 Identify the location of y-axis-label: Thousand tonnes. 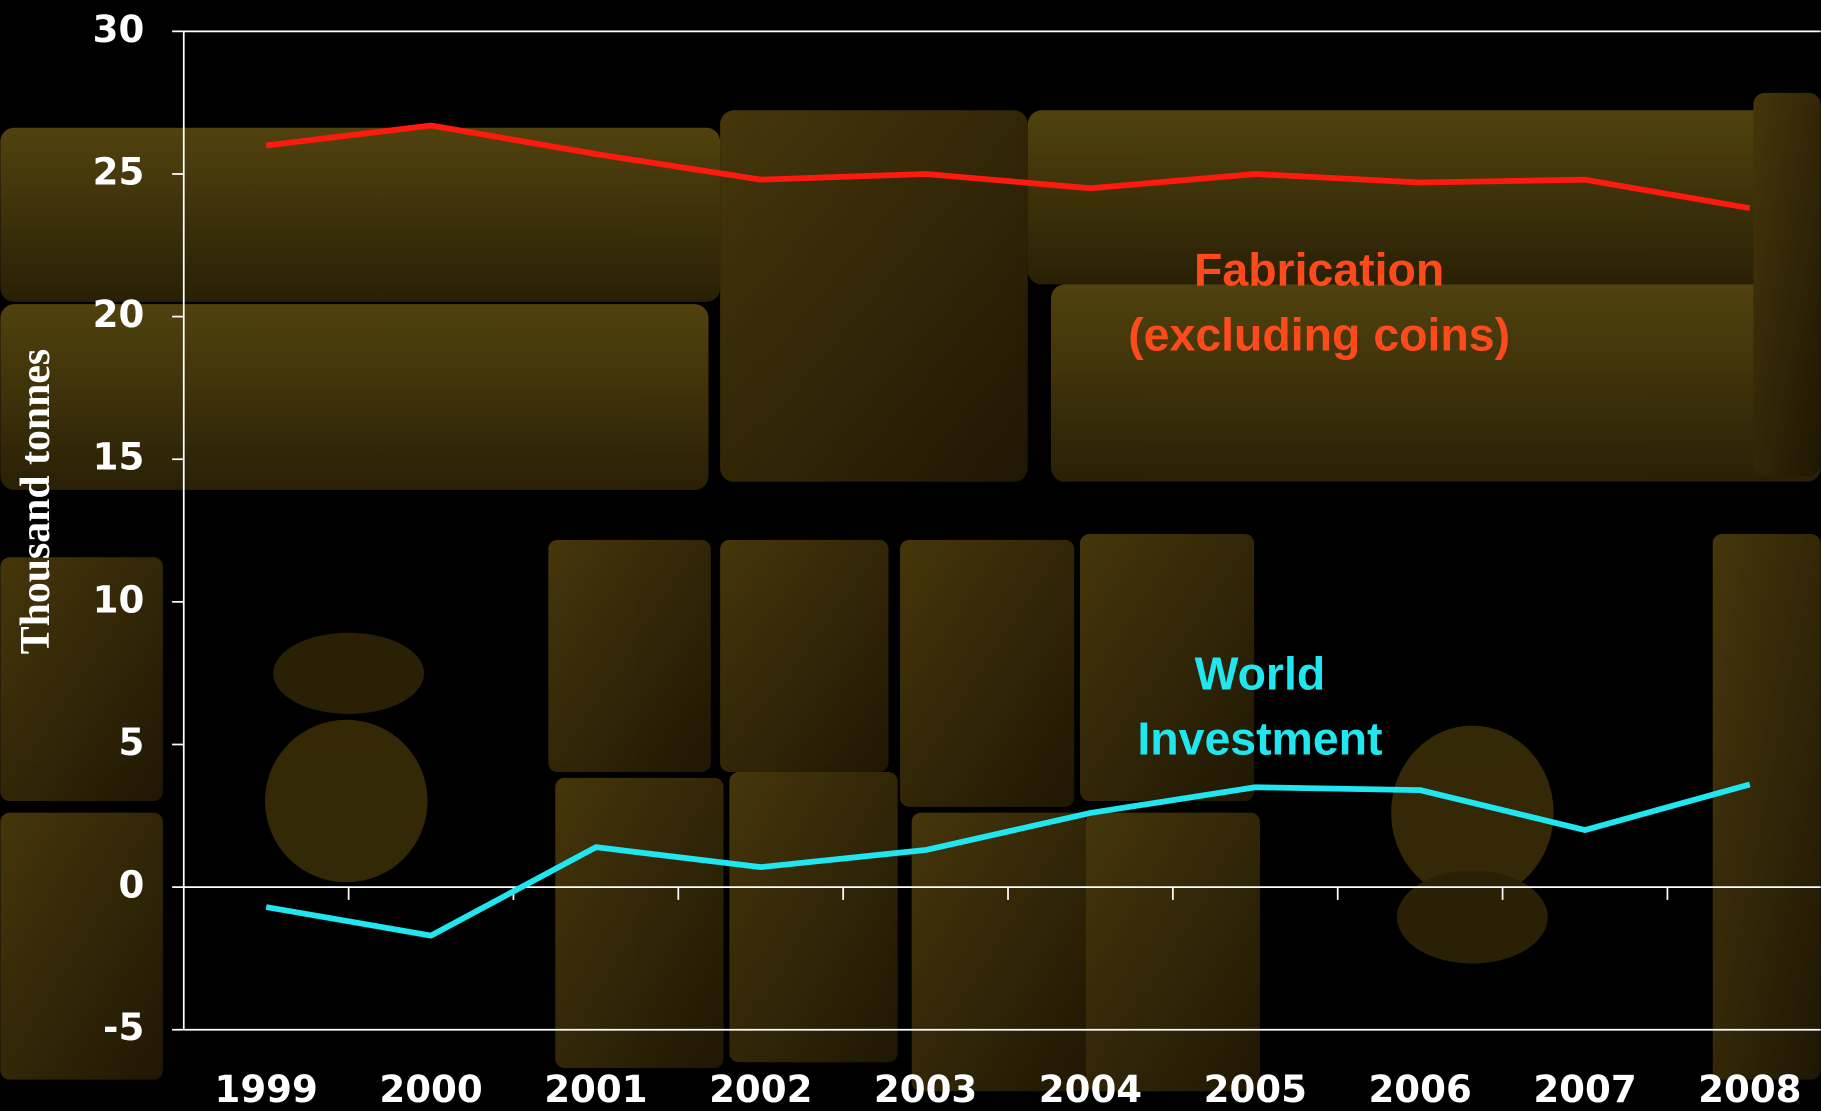
(36, 501).